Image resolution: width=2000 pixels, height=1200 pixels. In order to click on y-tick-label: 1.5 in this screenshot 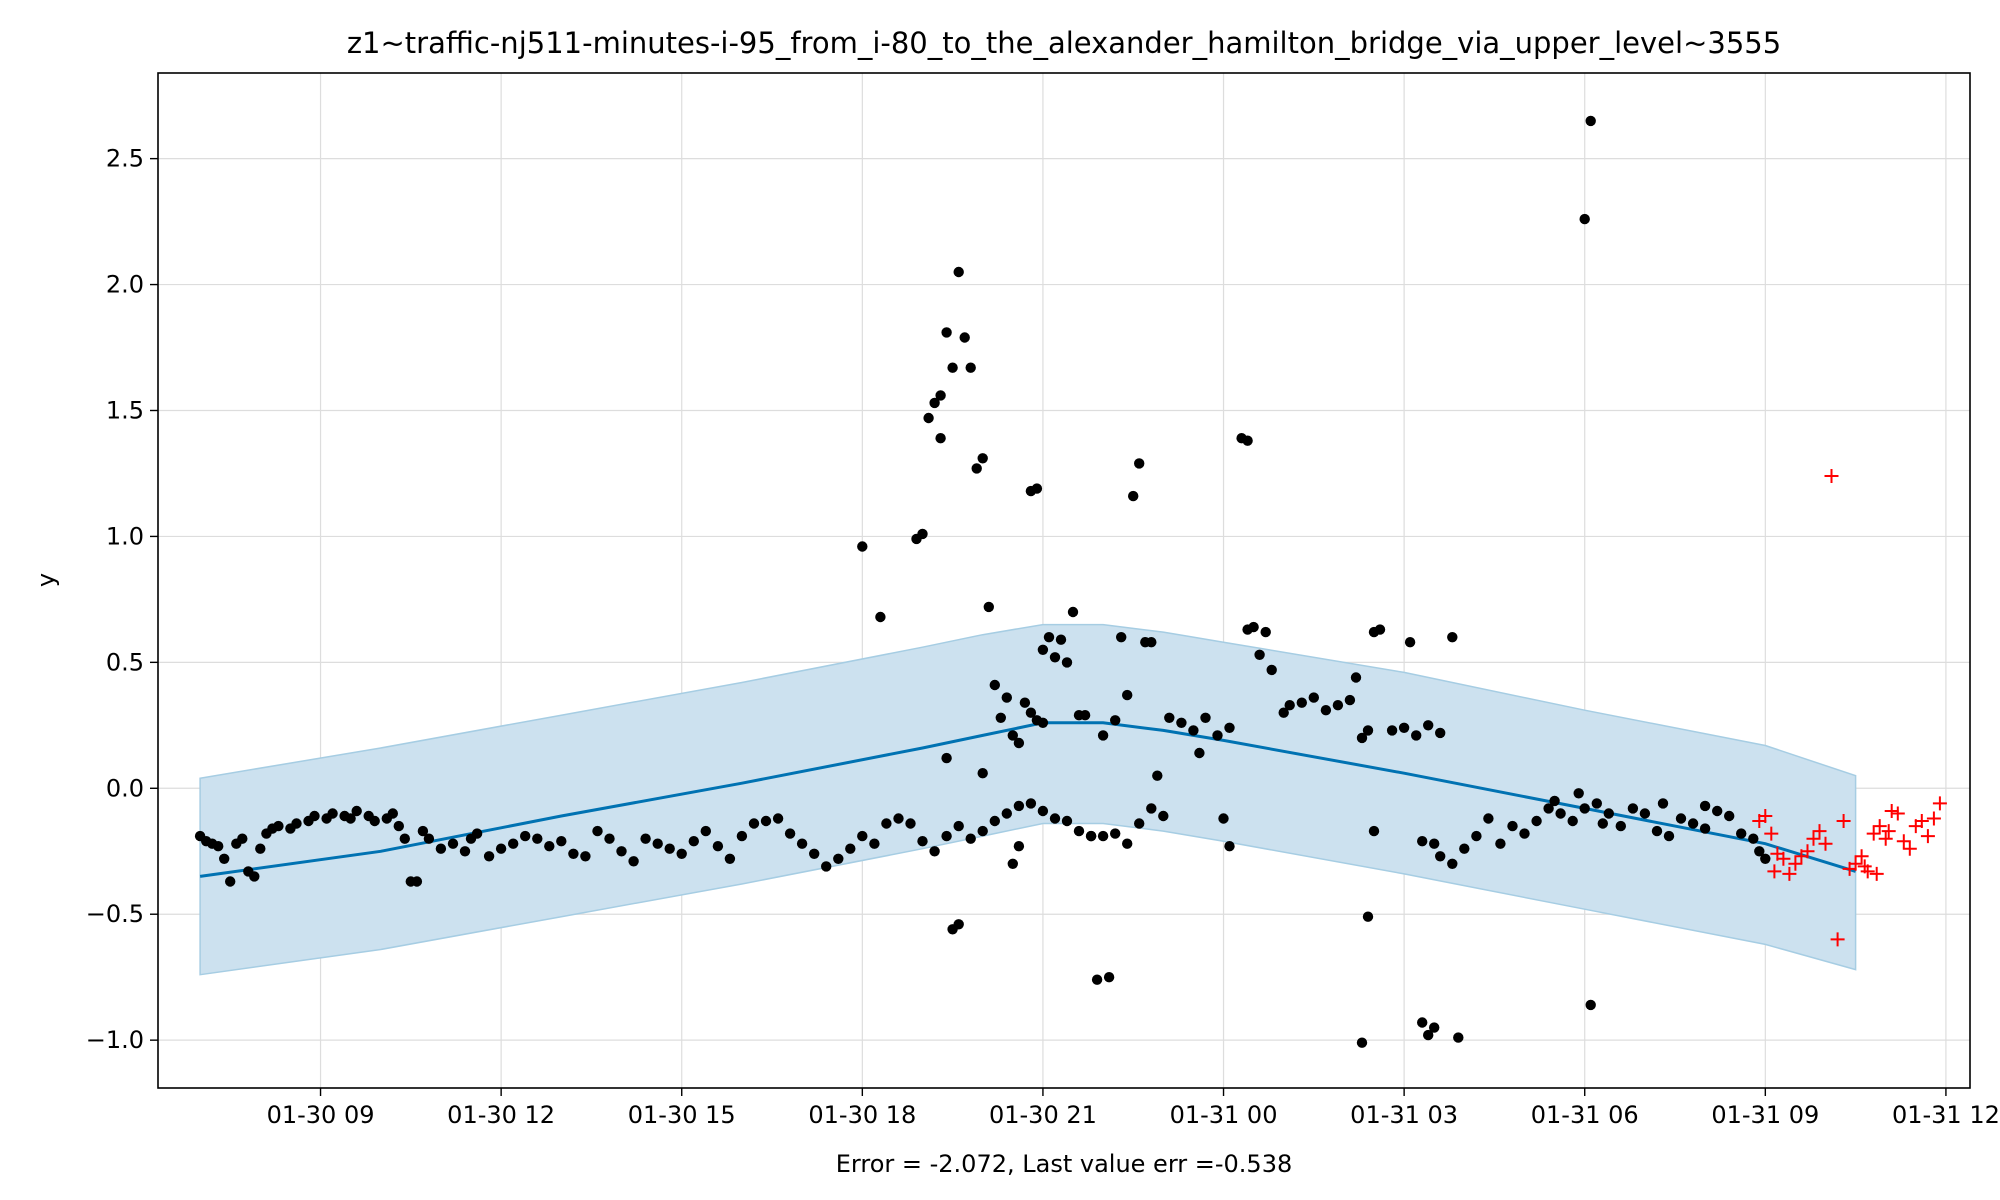, I will do `click(125, 410)`.